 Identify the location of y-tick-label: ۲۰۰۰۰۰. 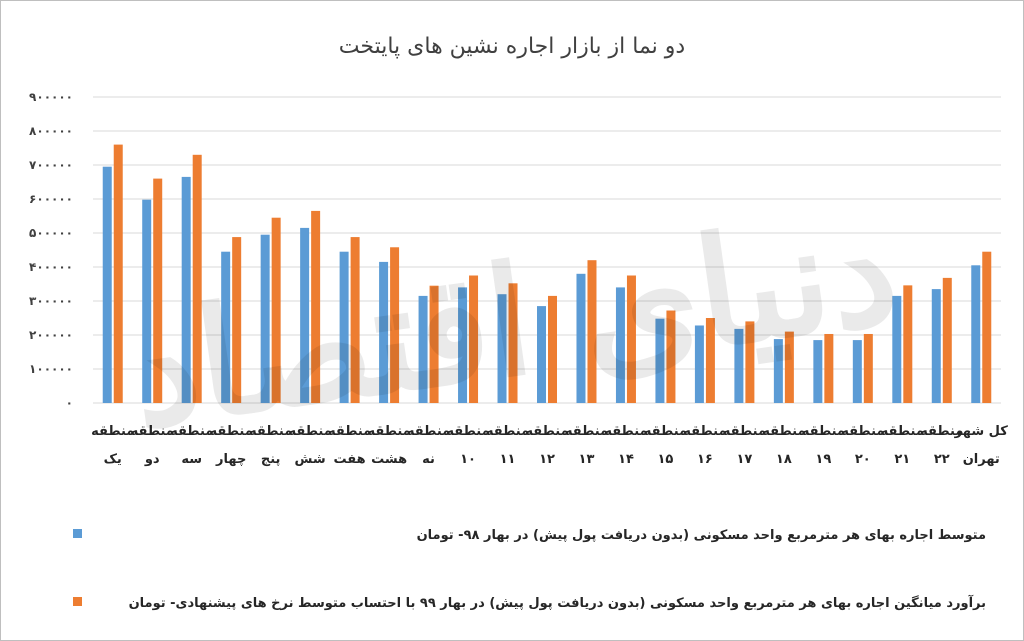
(51, 335).